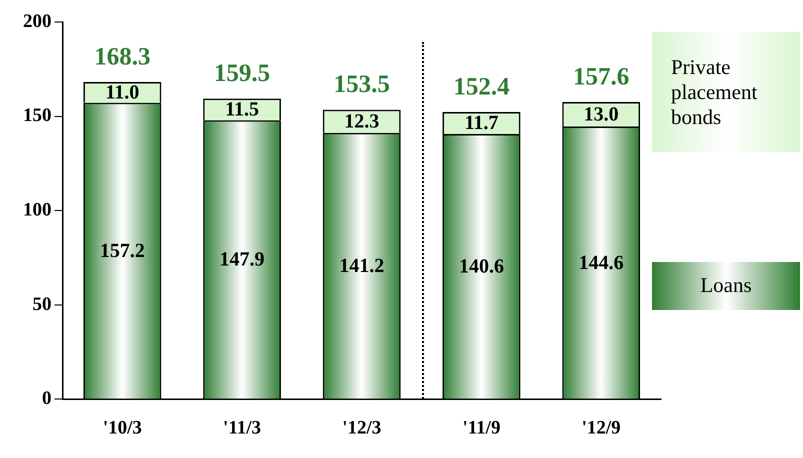 The width and height of the screenshot is (803, 458). What do you see at coordinates (601, 76) in the screenshot?
I see `total-label: 157.6` at bounding box center [601, 76].